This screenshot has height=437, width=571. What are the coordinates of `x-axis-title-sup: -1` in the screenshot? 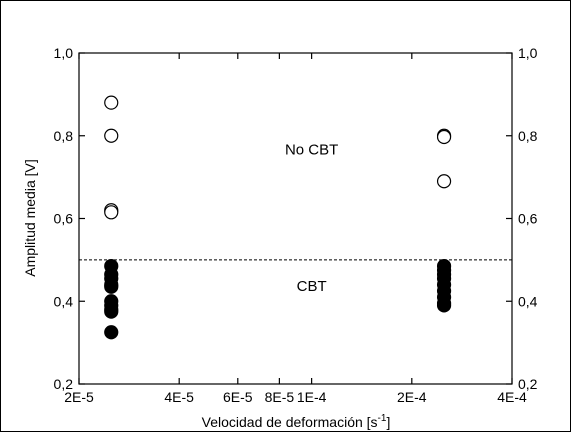 It's located at (382, 418).